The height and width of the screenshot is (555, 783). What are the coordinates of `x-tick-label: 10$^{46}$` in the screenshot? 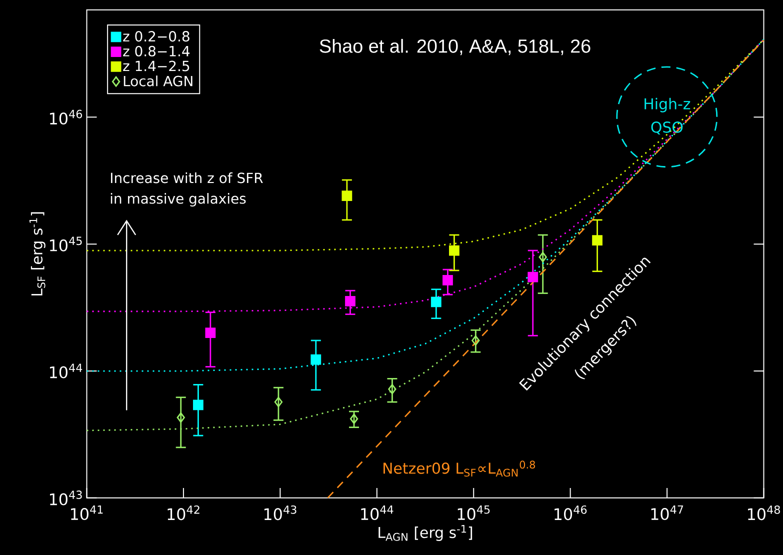 It's located at (570, 512).